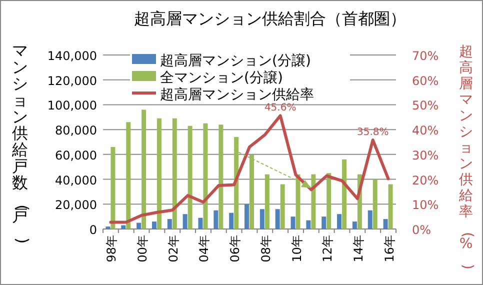  I want to click on x-tick-label: 02年, so click(173, 248).